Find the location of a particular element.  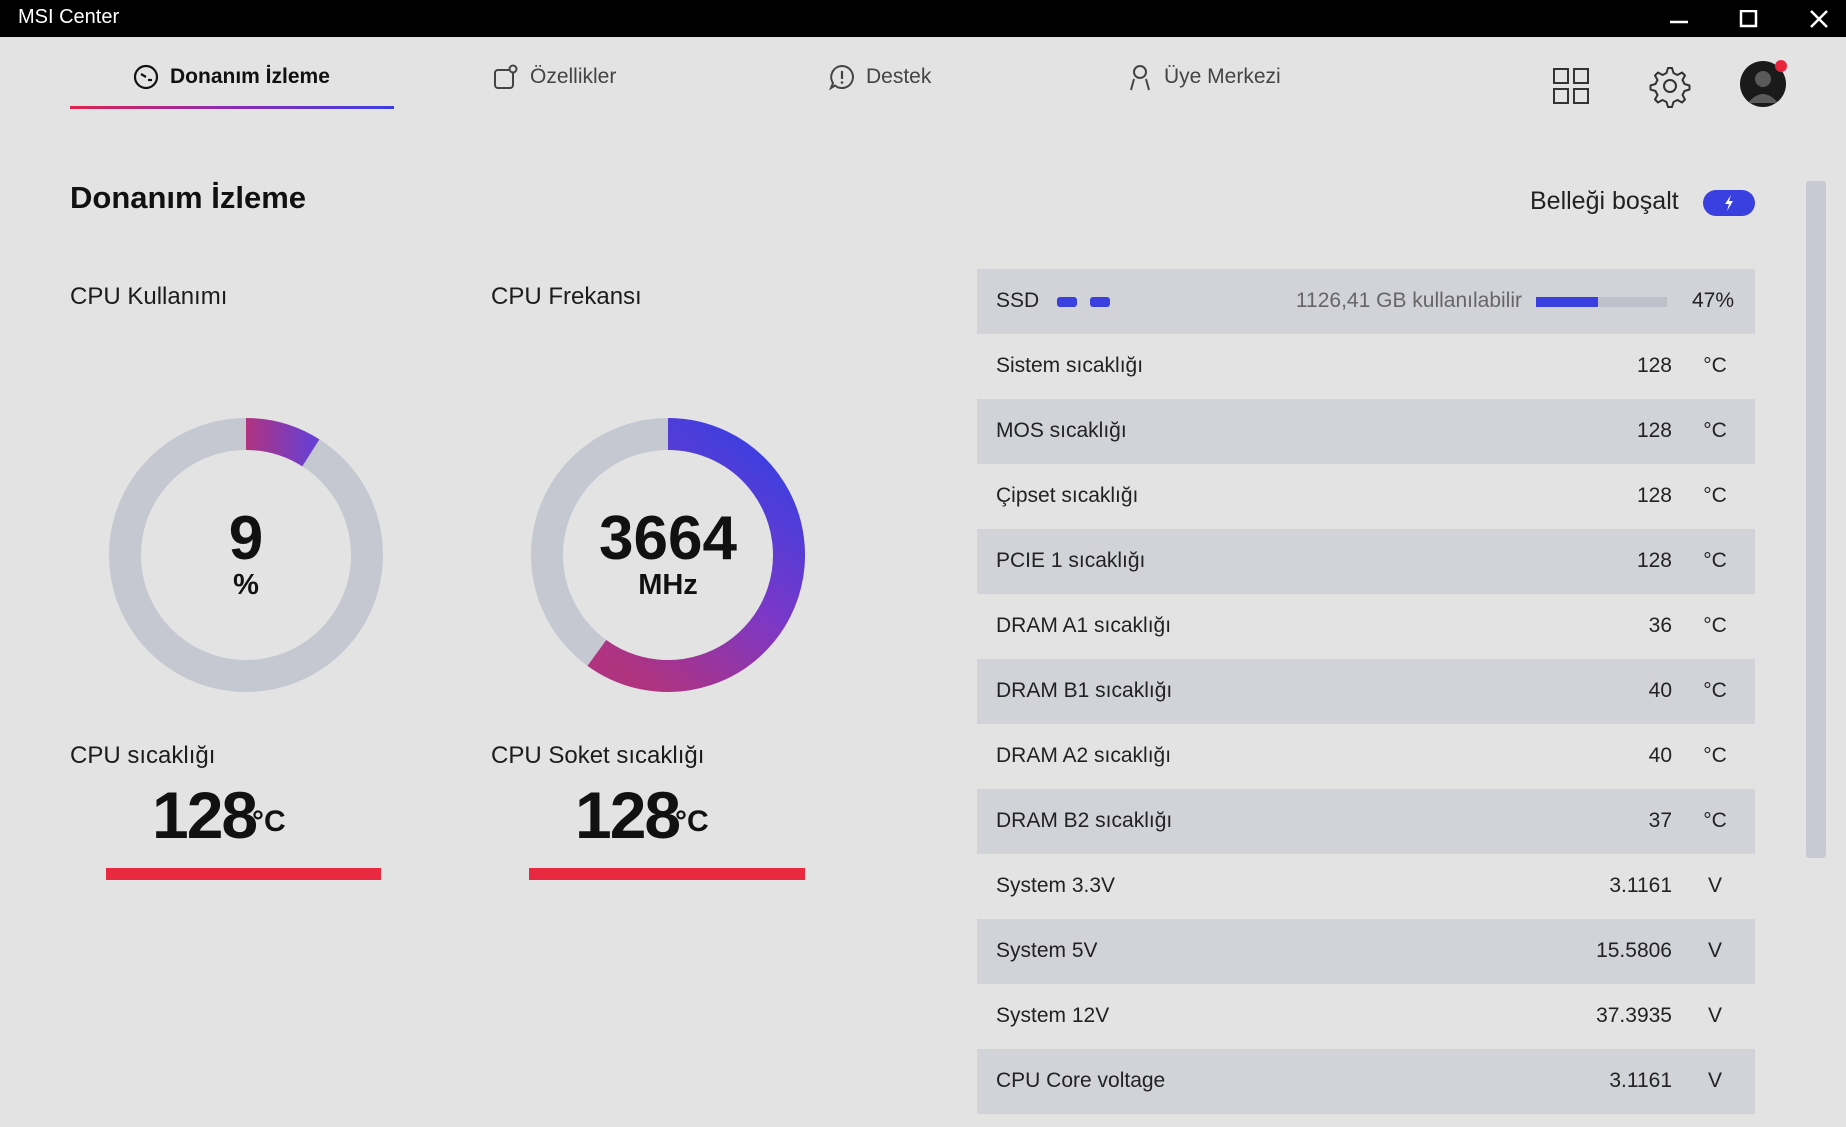

sensor-row: System 3.3V 3.1161 V is located at coordinates (1366, 886).